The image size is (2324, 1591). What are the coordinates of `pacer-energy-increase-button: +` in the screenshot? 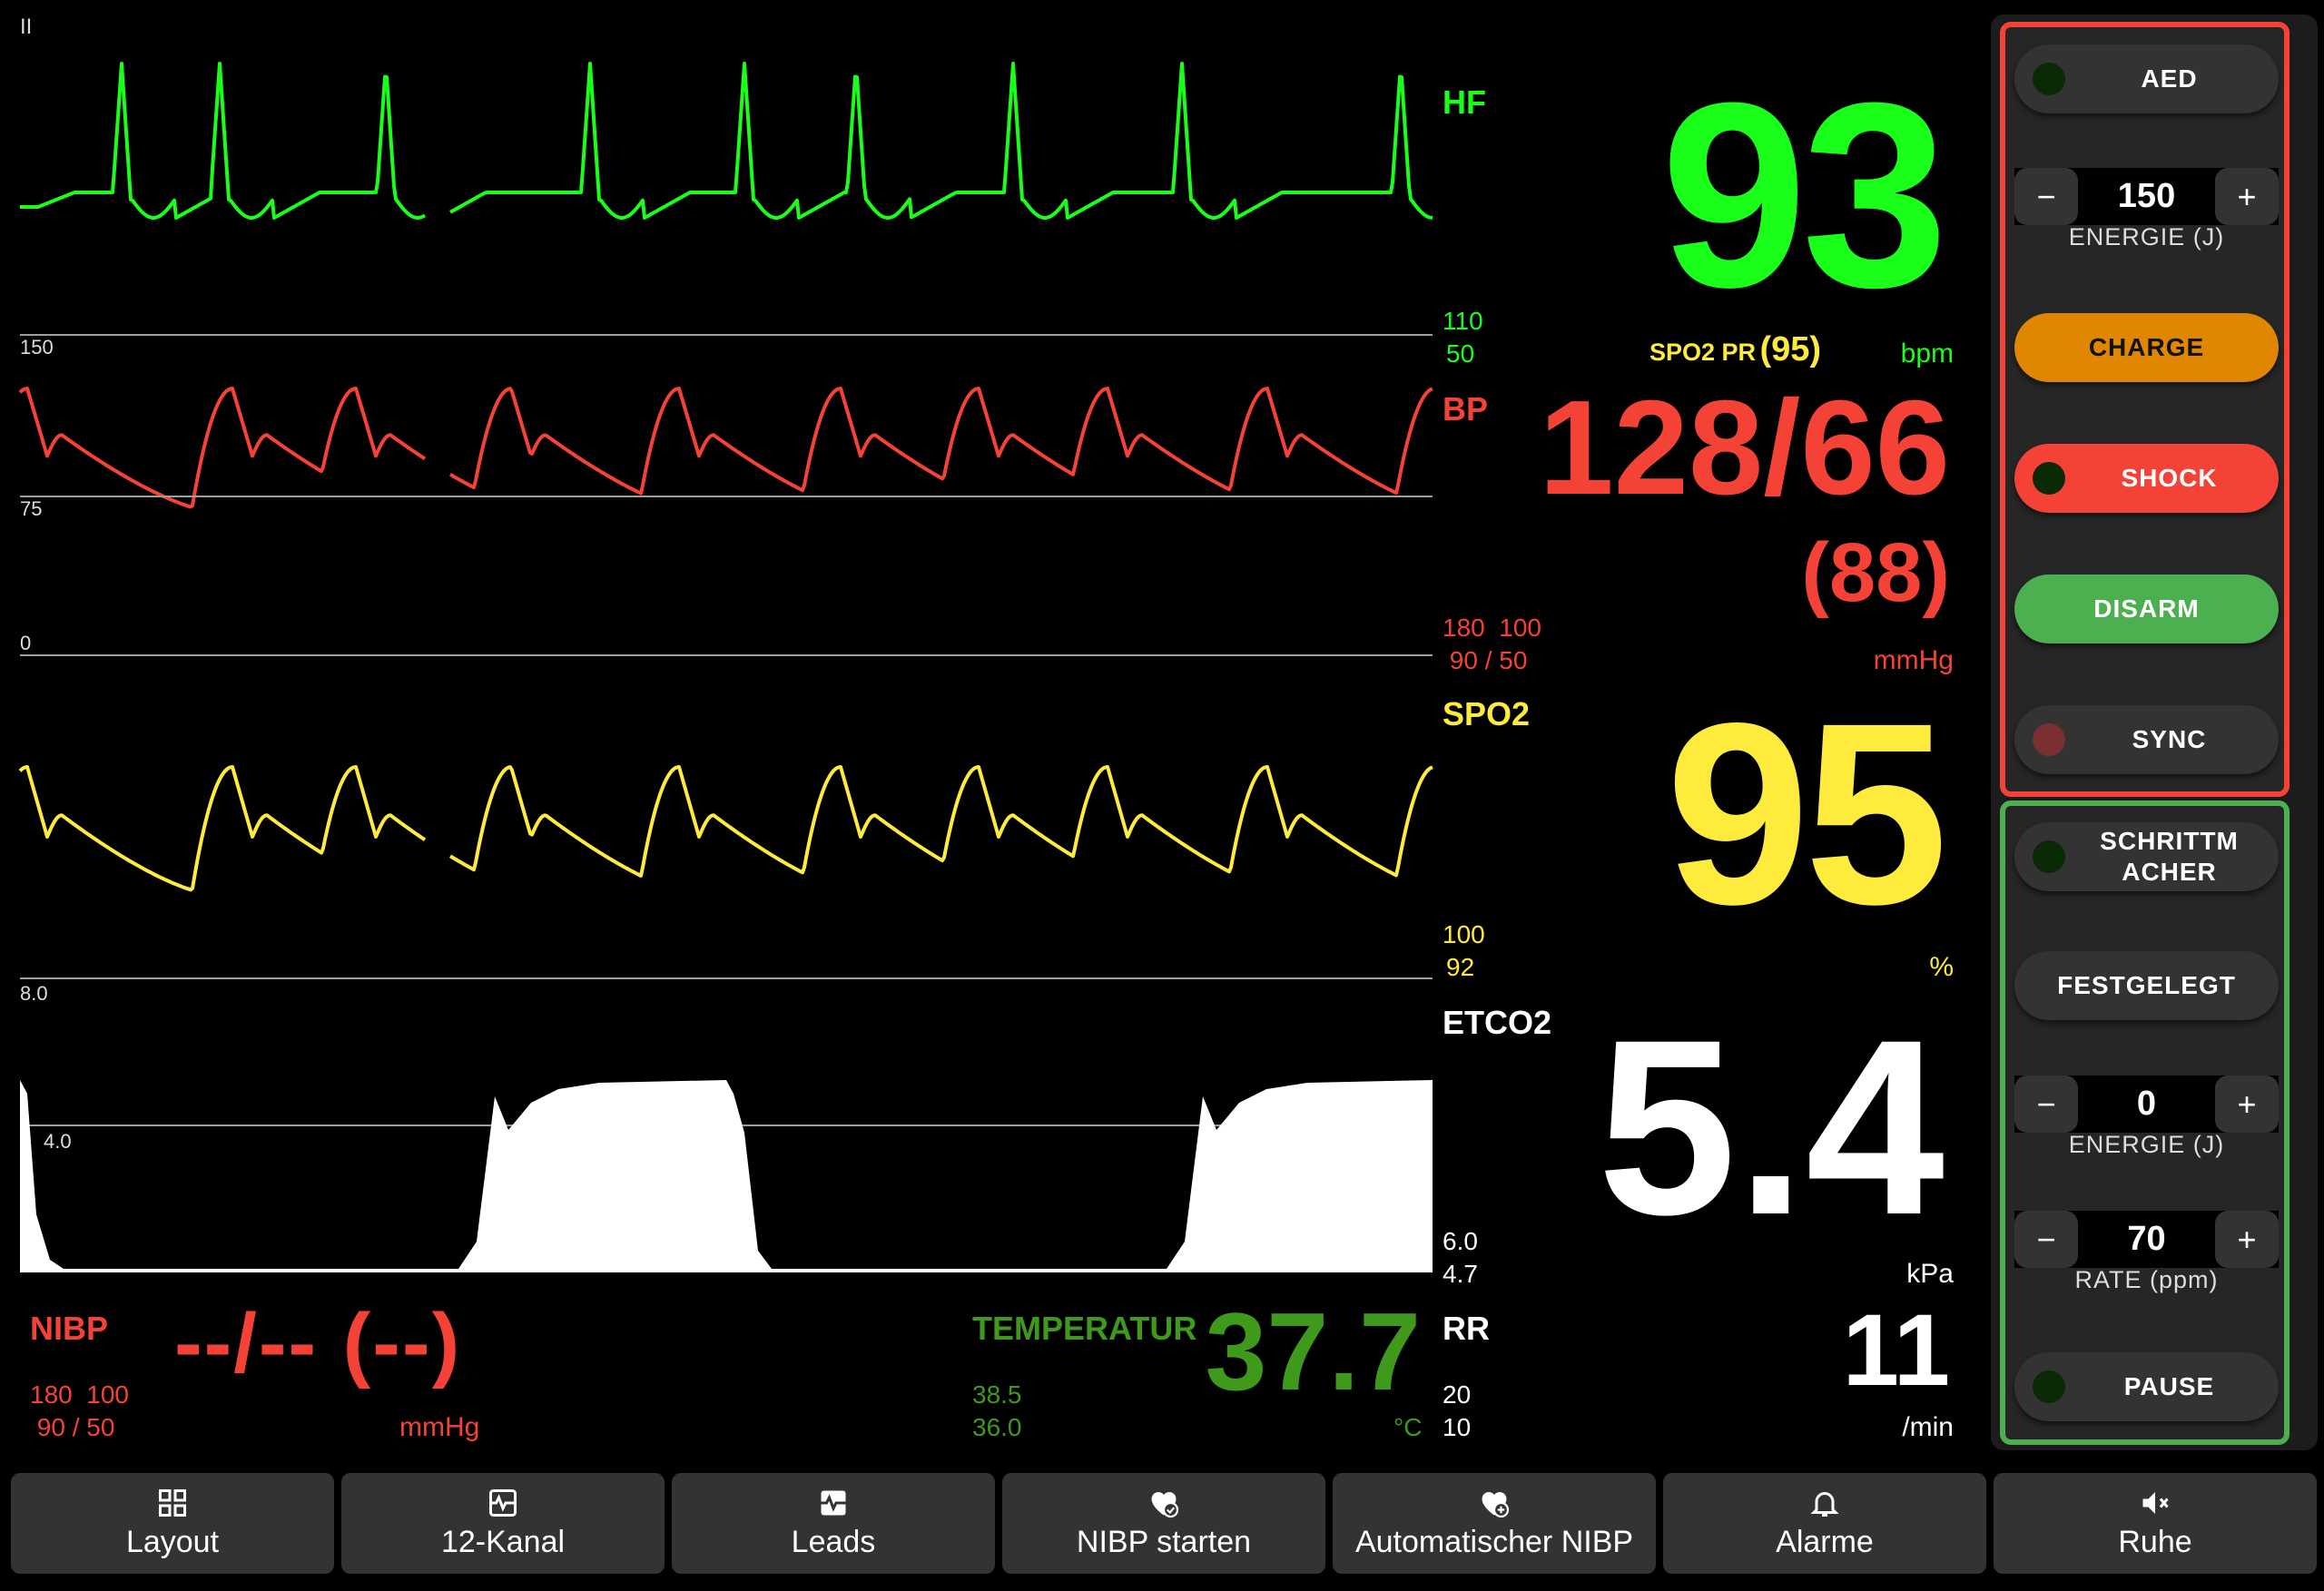 It's located at (2247, 1104).